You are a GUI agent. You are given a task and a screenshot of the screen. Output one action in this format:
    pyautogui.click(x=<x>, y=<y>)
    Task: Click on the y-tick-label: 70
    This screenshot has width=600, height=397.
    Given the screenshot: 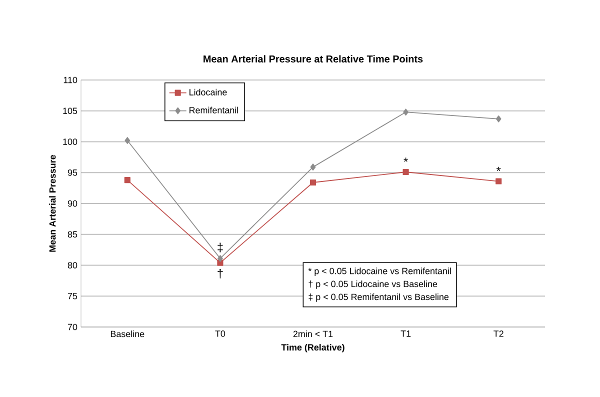 What is the action you would take?
    pyautogui.click(x=73, y=327)
    